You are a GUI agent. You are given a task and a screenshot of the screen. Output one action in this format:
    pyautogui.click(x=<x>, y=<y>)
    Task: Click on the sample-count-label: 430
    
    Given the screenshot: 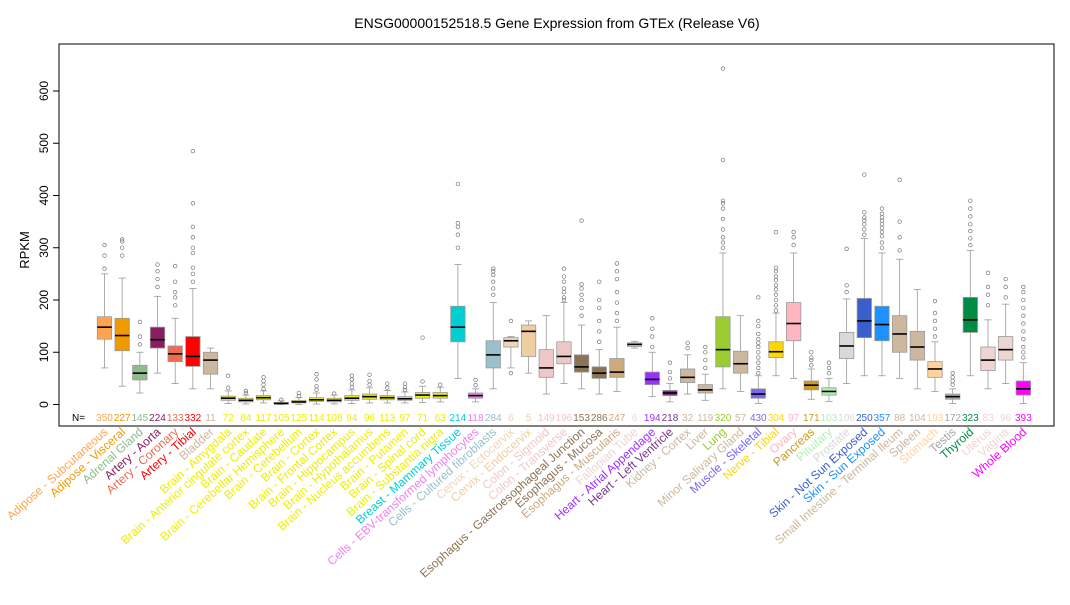 What is the action you would take?
    pyautogui.click(x=758, y=418)
    